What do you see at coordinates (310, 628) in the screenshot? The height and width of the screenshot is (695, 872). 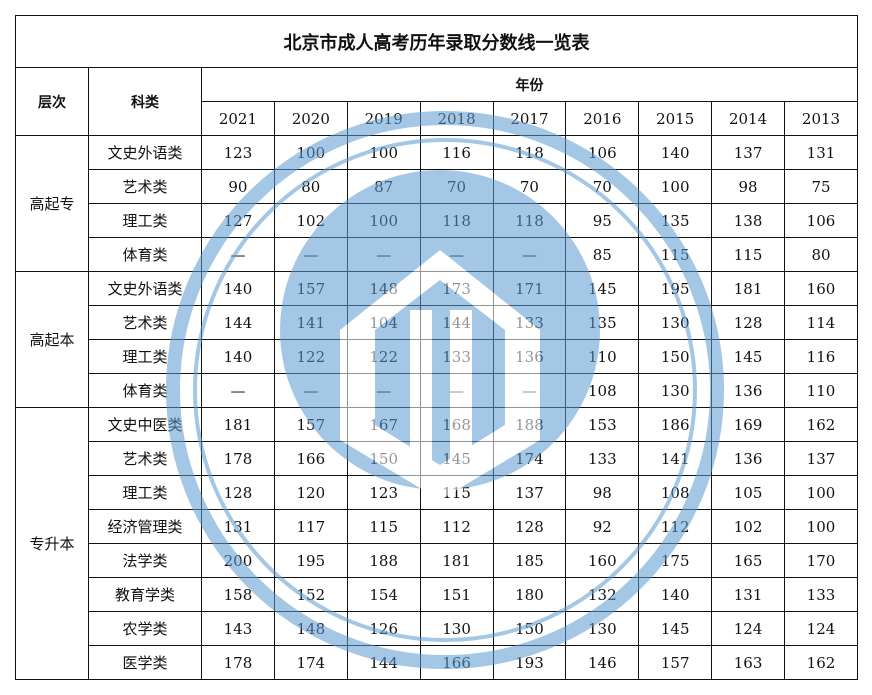 I see `score-cell: 148` at bounding box center [310, 628].